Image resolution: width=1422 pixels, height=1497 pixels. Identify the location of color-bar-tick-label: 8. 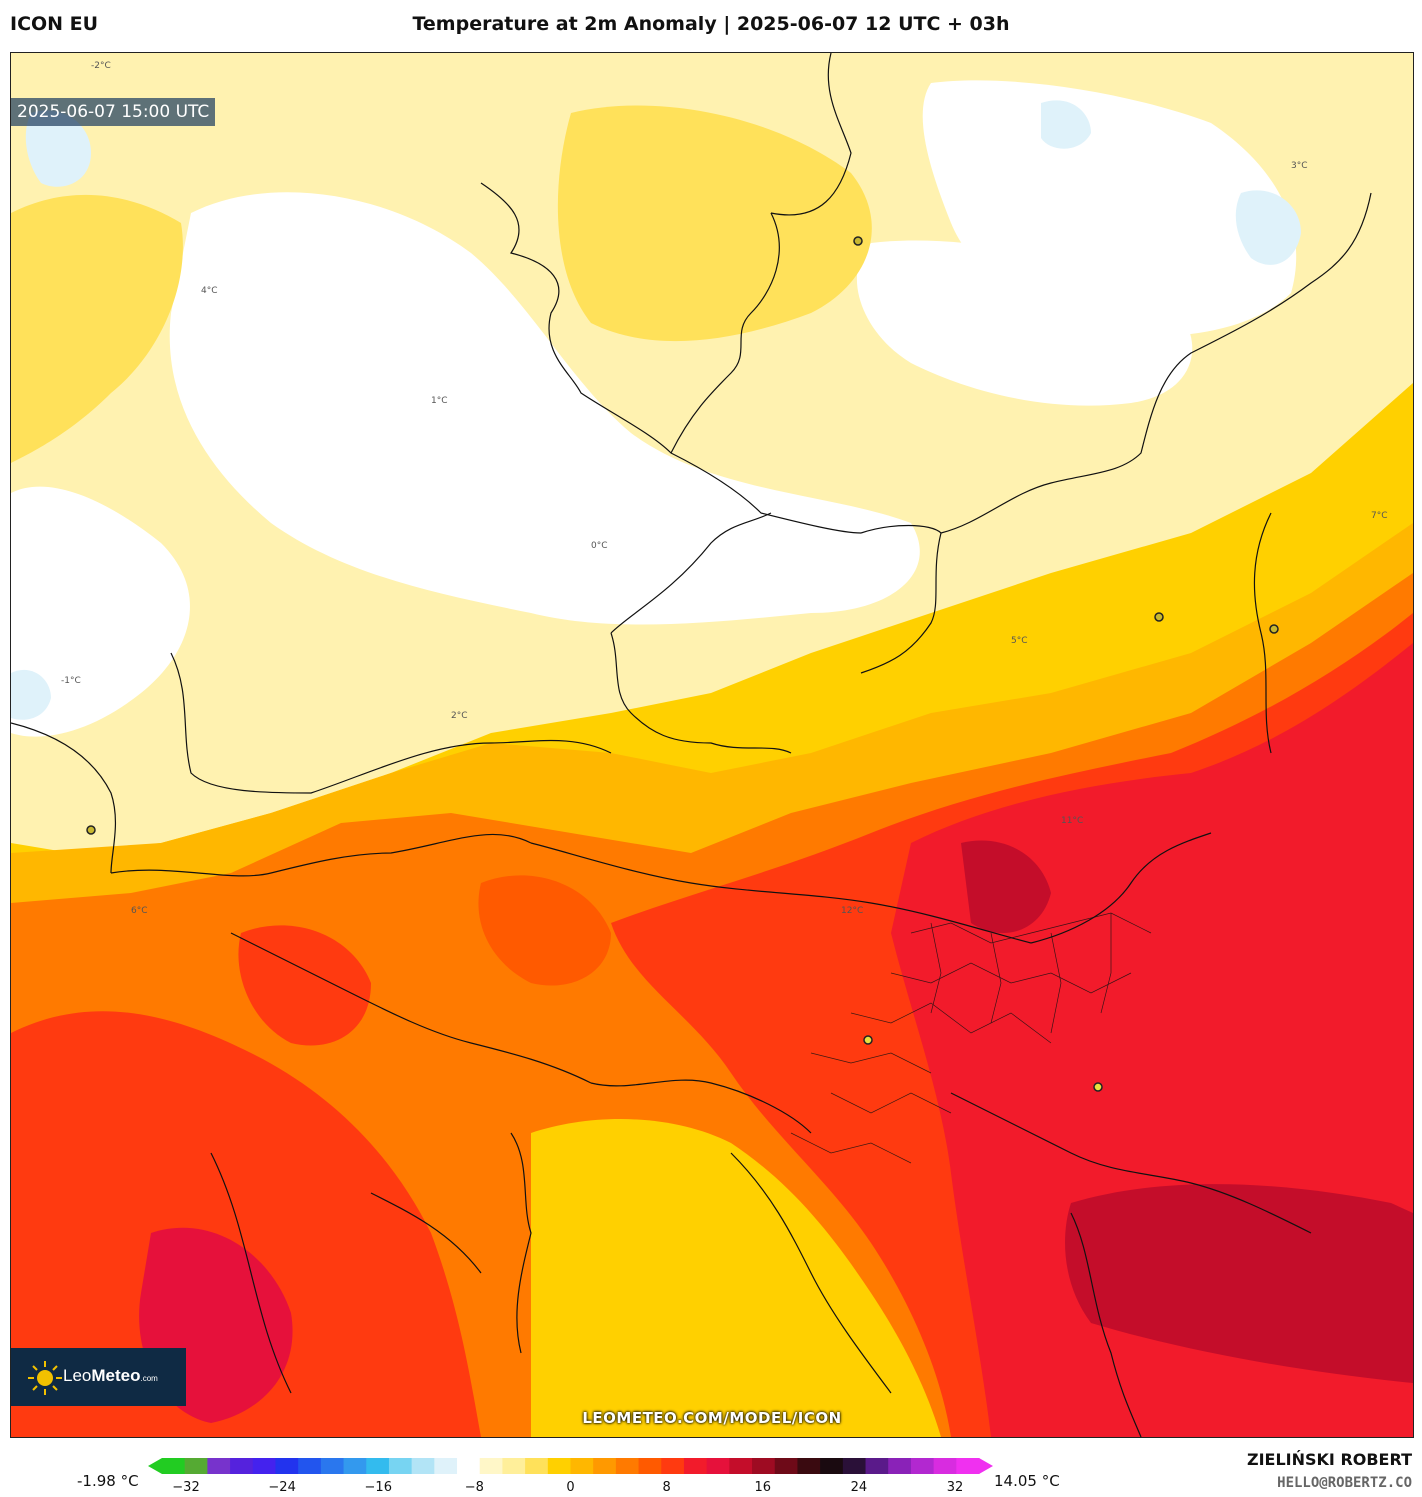
(666, 1487).